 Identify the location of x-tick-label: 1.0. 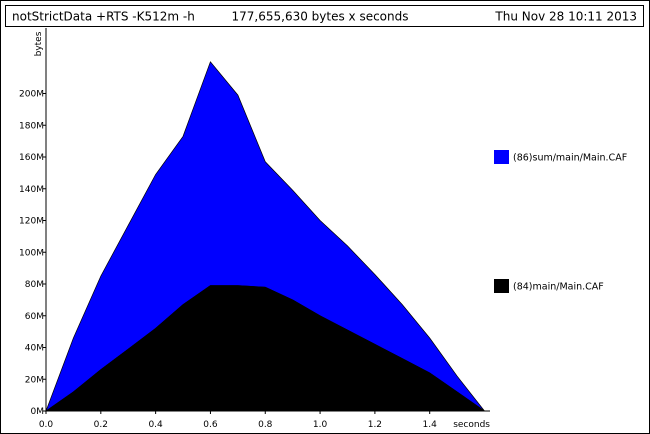
(320, 425).